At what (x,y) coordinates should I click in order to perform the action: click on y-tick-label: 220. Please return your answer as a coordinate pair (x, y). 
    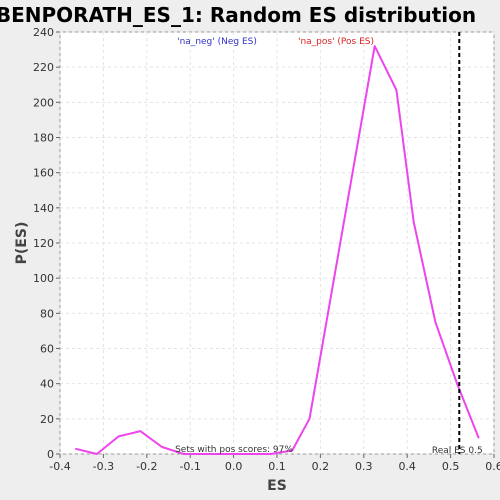
    Looking at the image, I should click on (43, 67).